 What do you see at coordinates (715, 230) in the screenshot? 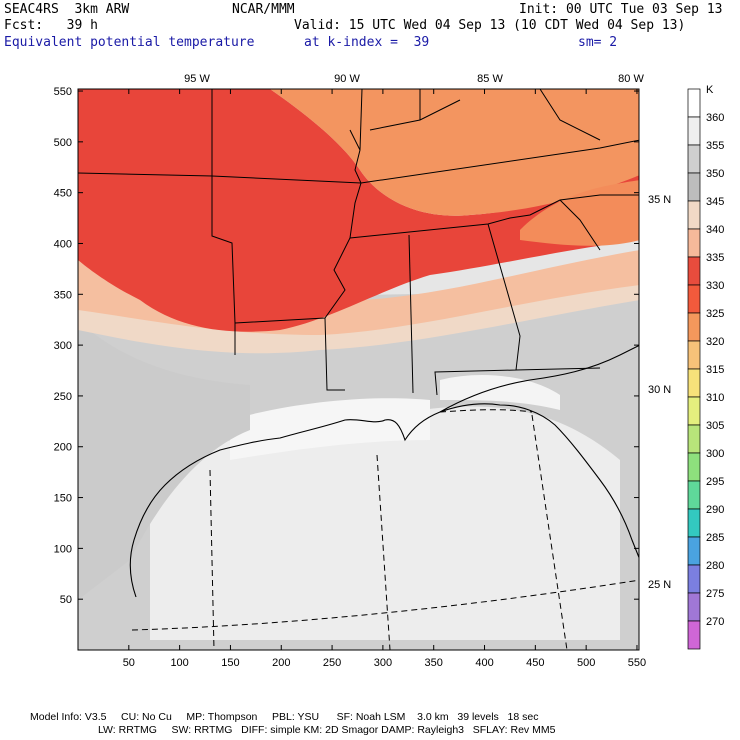
I see `colorbar-label: 340` at bounding box center [715, 230].